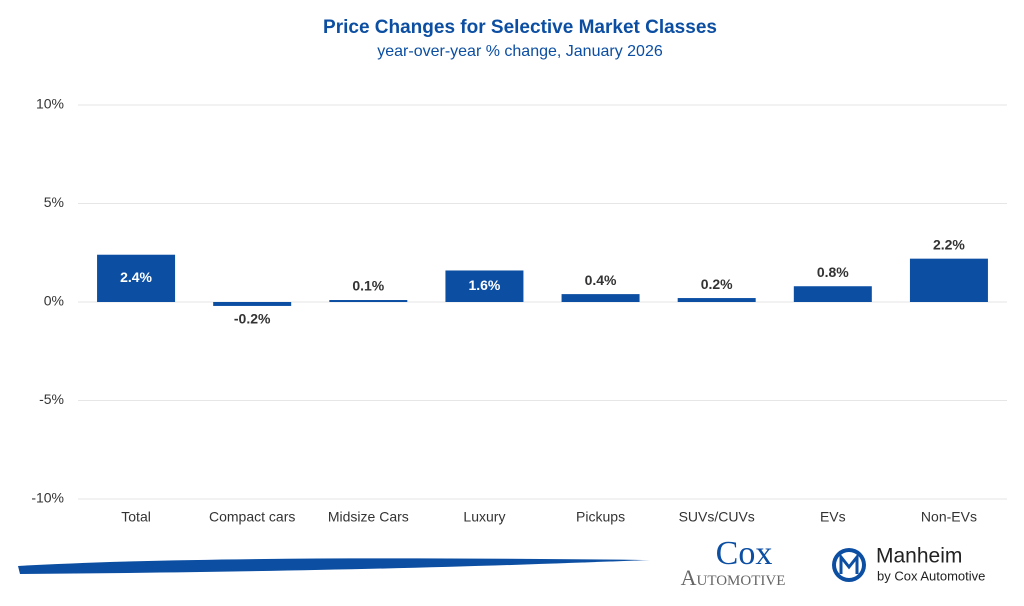 This screenshot has height=606, width=1024. Describe the element at coordinates (833, 272) in the screenshot. I see `value-label: 0.8%` at that location.